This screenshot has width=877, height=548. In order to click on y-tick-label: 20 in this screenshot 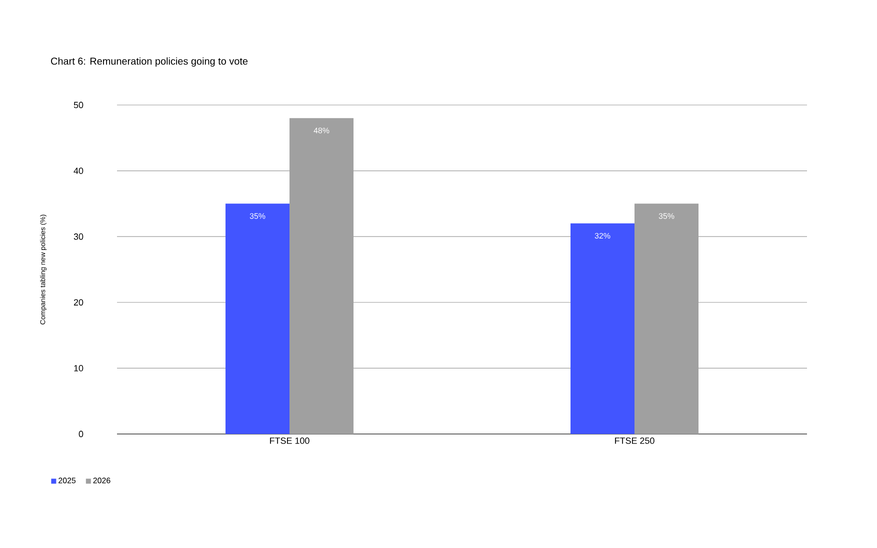, I will do `click(79, 302)`.